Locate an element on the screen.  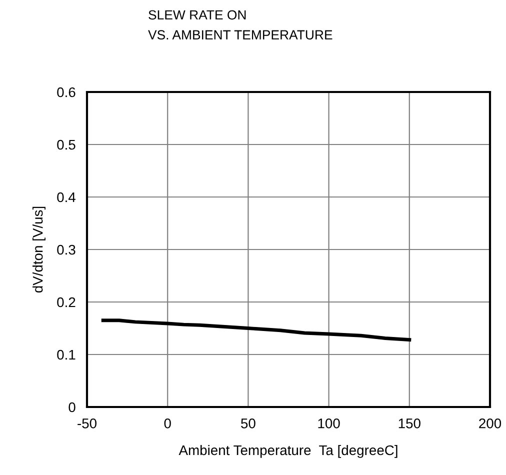
y-tick-label: 0 is located at coordinates (72, 407).